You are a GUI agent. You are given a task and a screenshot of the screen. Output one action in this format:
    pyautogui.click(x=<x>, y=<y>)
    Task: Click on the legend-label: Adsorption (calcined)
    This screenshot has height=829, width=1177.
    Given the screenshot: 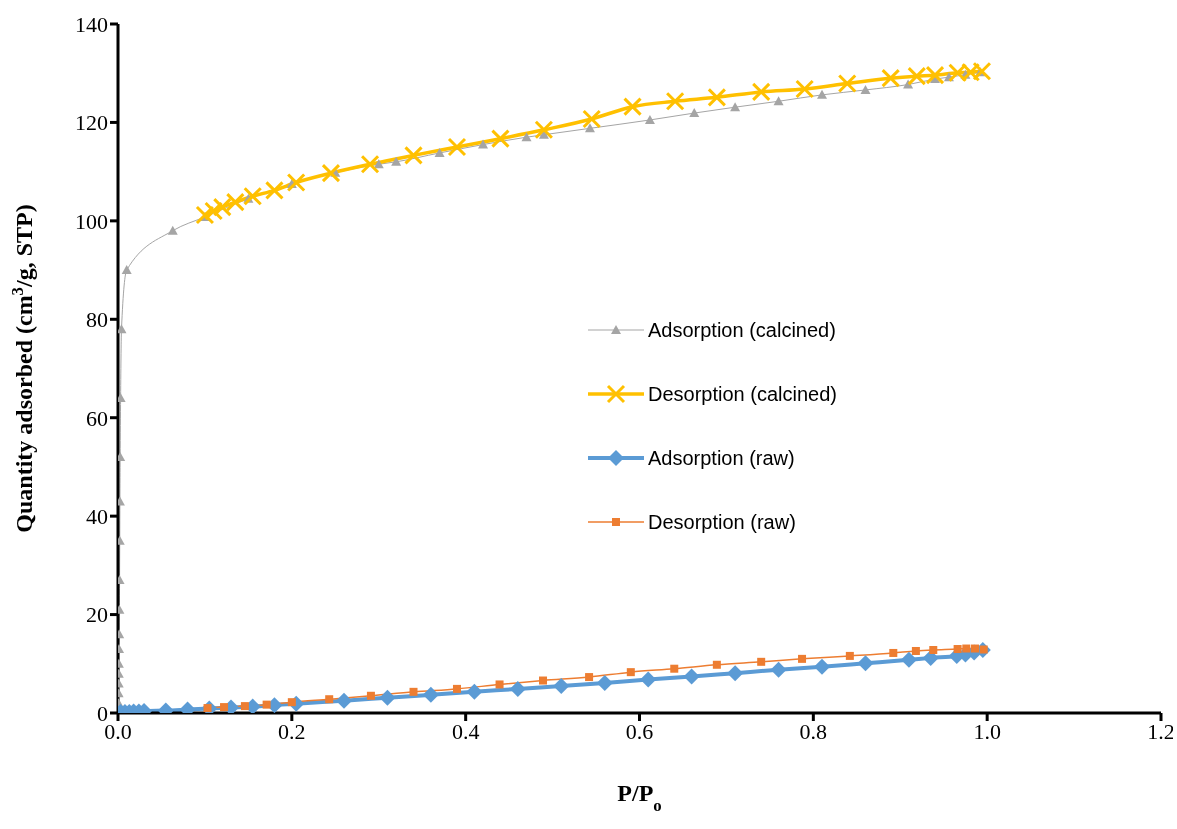 What is the action you would take?
    pyautogui.click(x=742, y=330)
    